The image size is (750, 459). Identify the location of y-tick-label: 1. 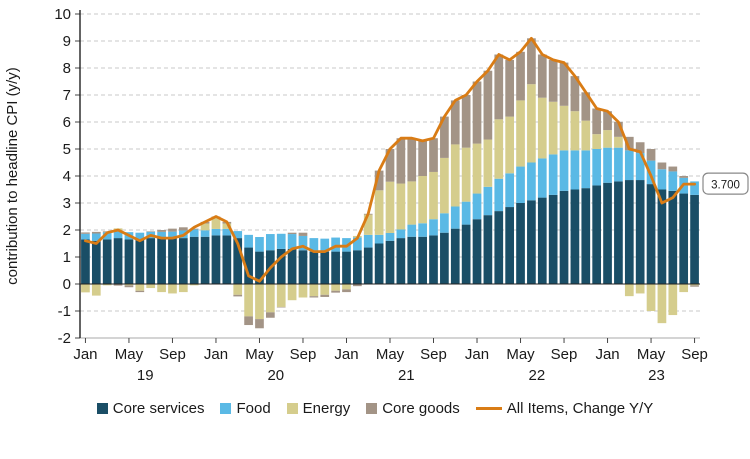
(67, 257).